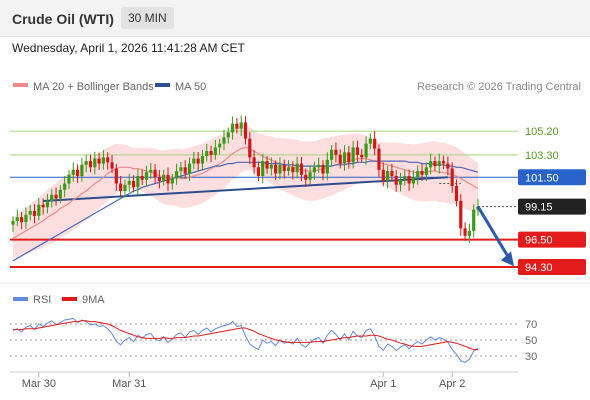 The height and width of the screenshot is (400, 590). What do you see at coordinates (245, 335) in the screenshot?
I see `rsi-ma-line` at bounding box center [245, 335].